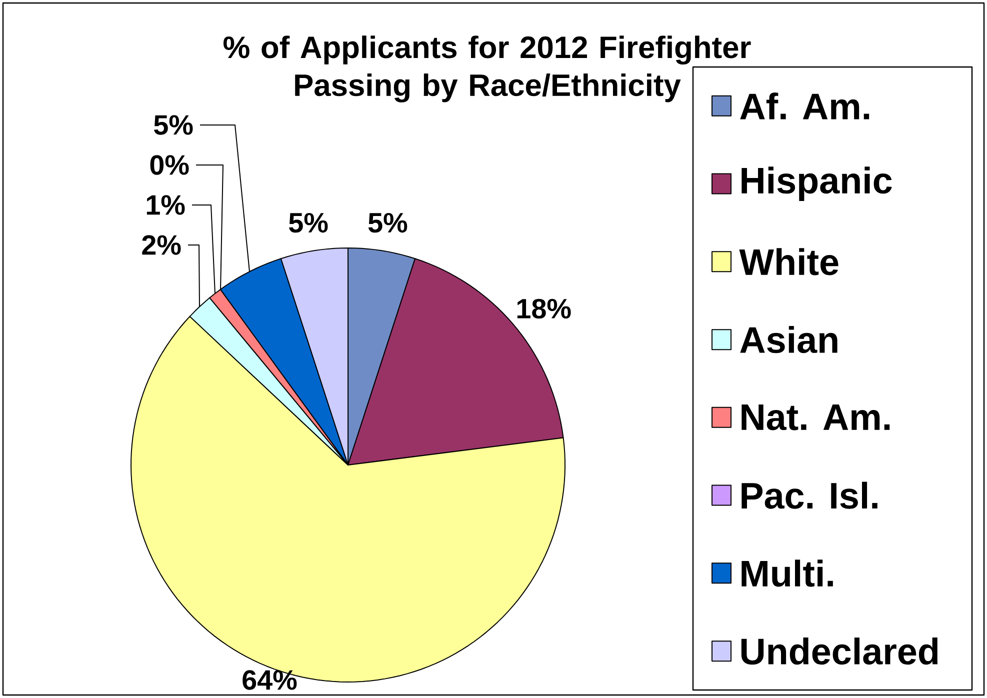 This screenshot has width=987, height=698. Describe the element at coordinates (787, 573) in the screenshot. I see `legend-label: Multi.` at that location.